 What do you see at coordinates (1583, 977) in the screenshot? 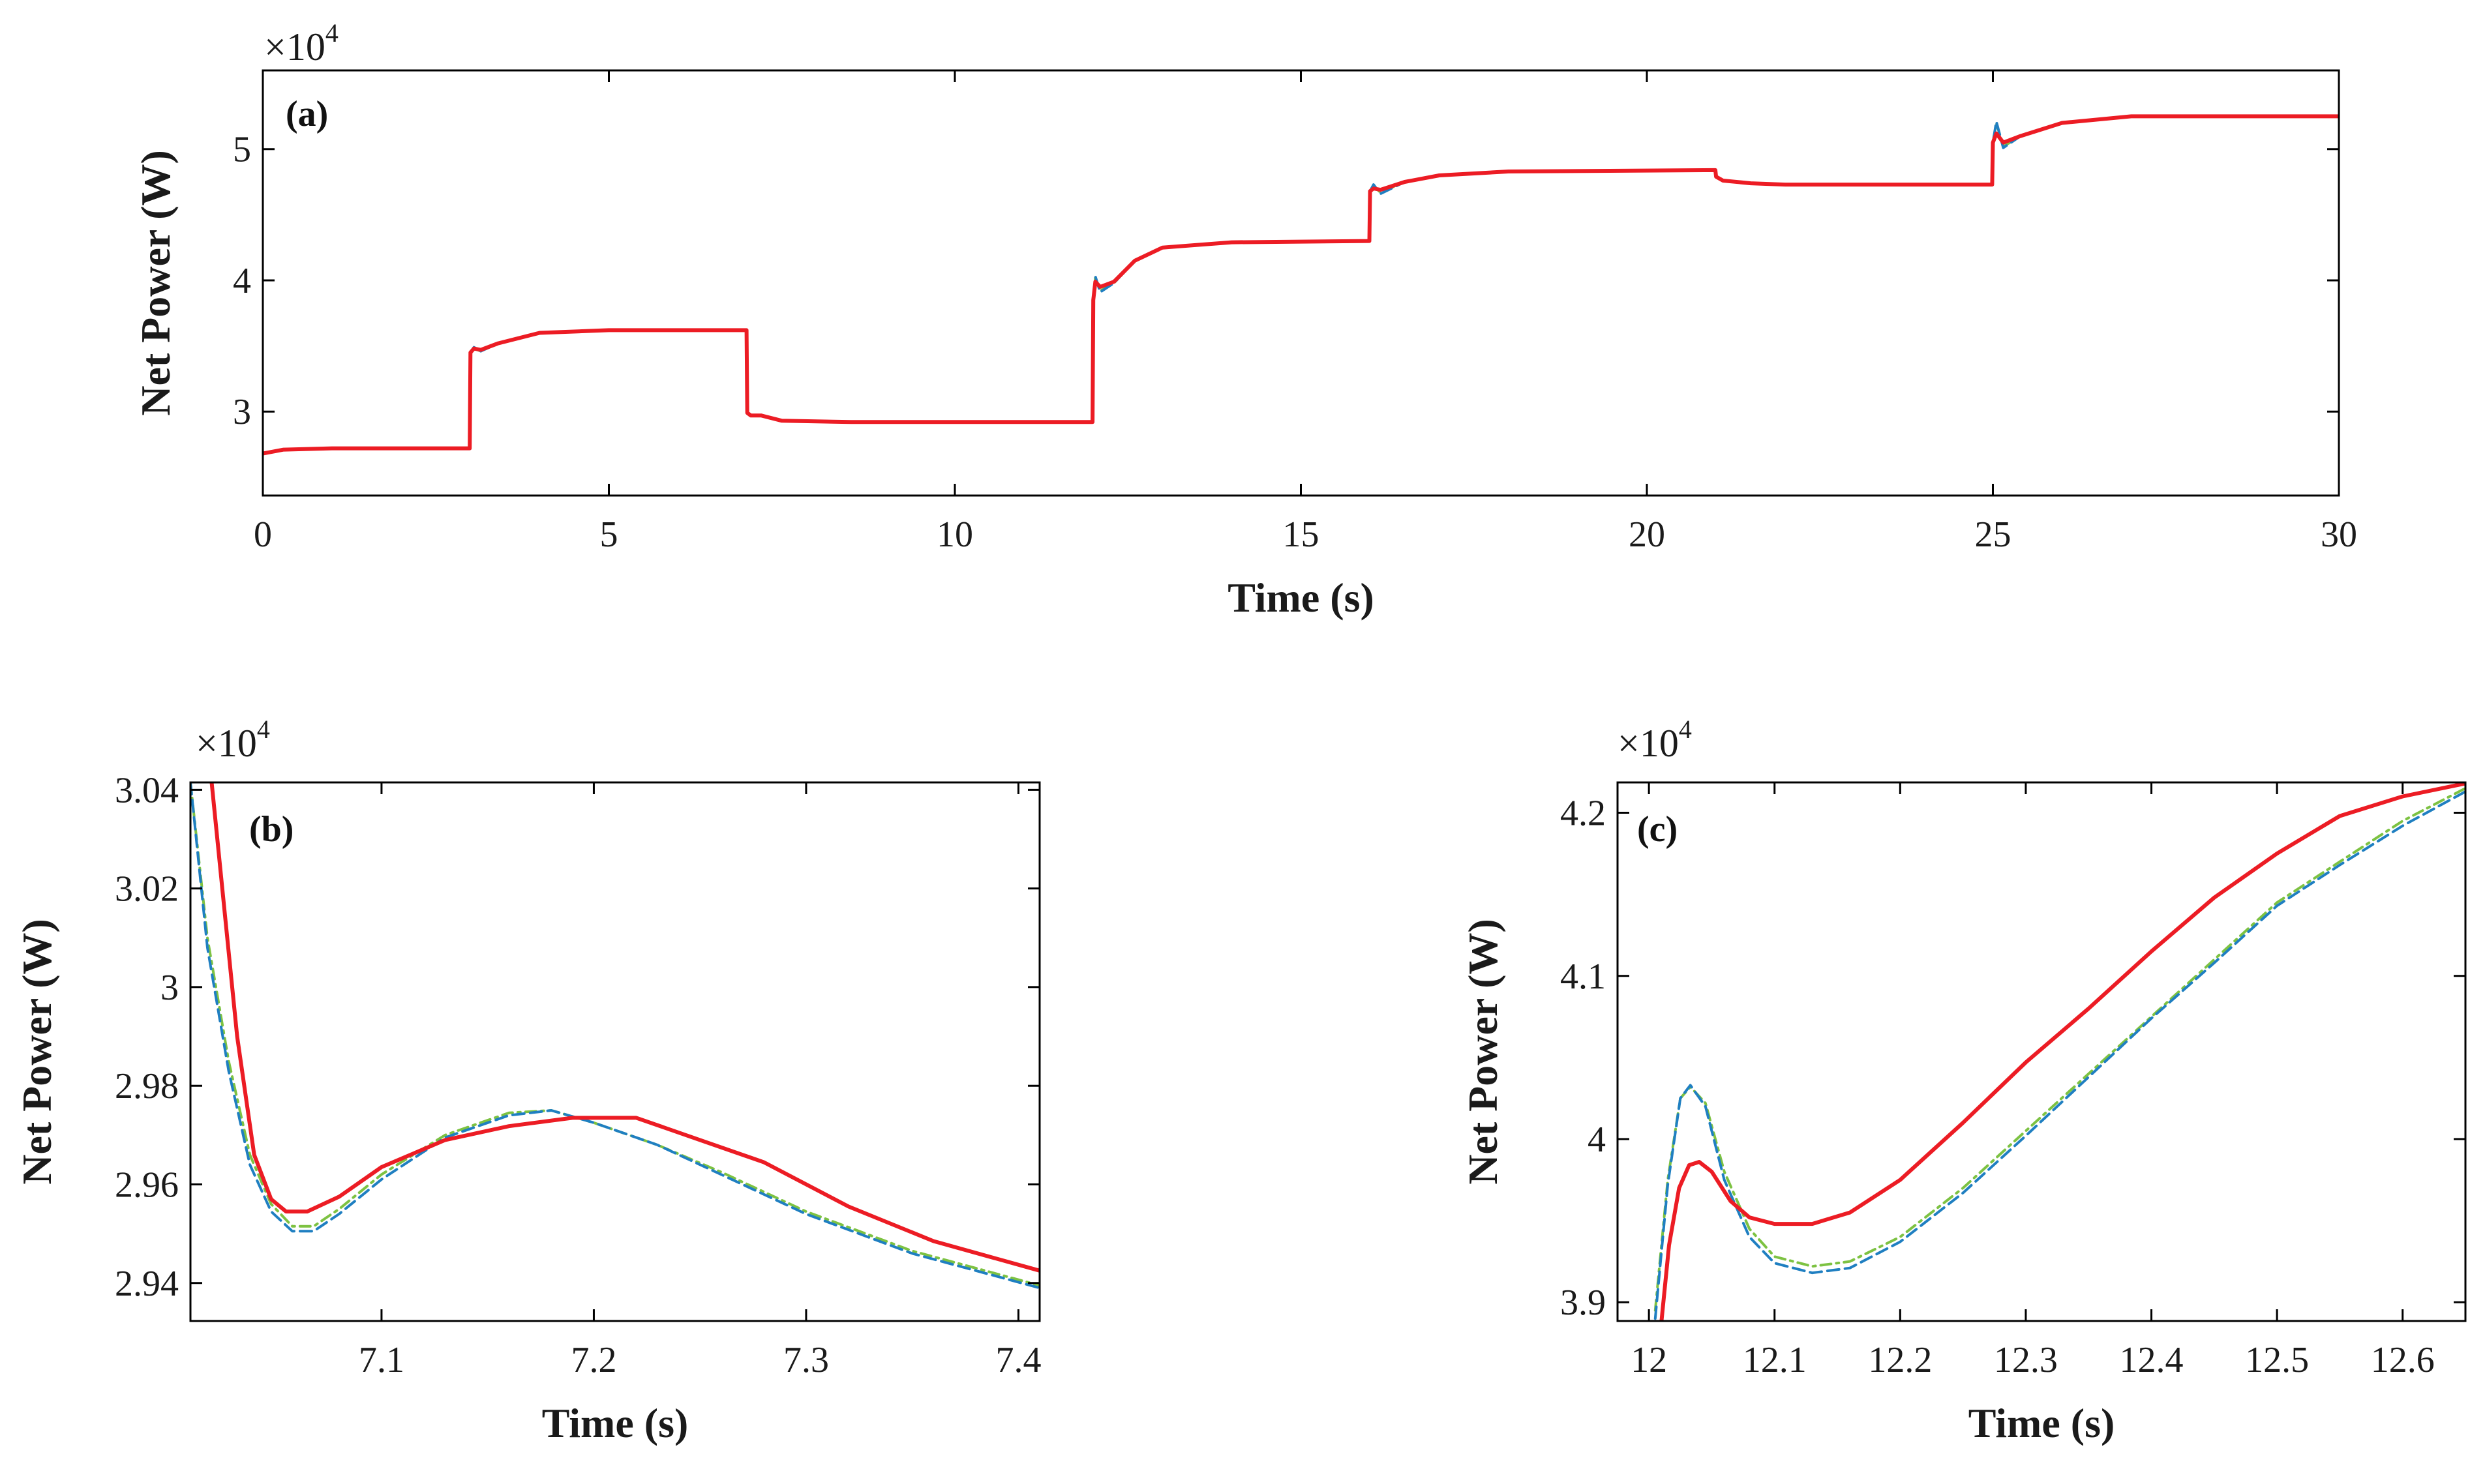
I see `y-tick-label: 4.1` at bounding box center [1583, 977].